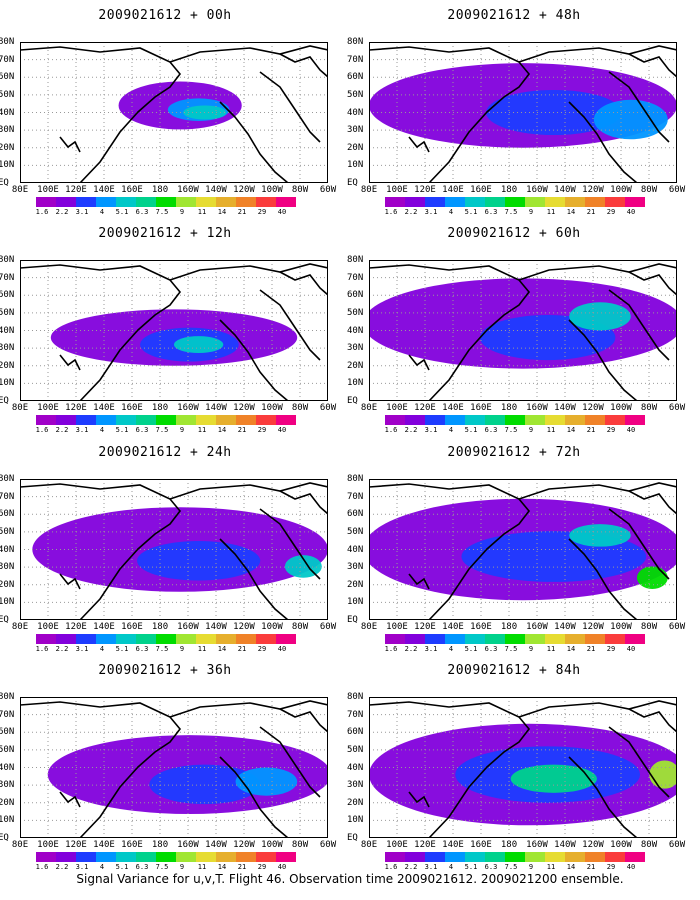 Image resolution: width=700 pixels, height=900 pixels. What do you see at coordinates (202, 212) in the screenshot?
I see `colorbar-label: 11` at bounding box center [202, 212].